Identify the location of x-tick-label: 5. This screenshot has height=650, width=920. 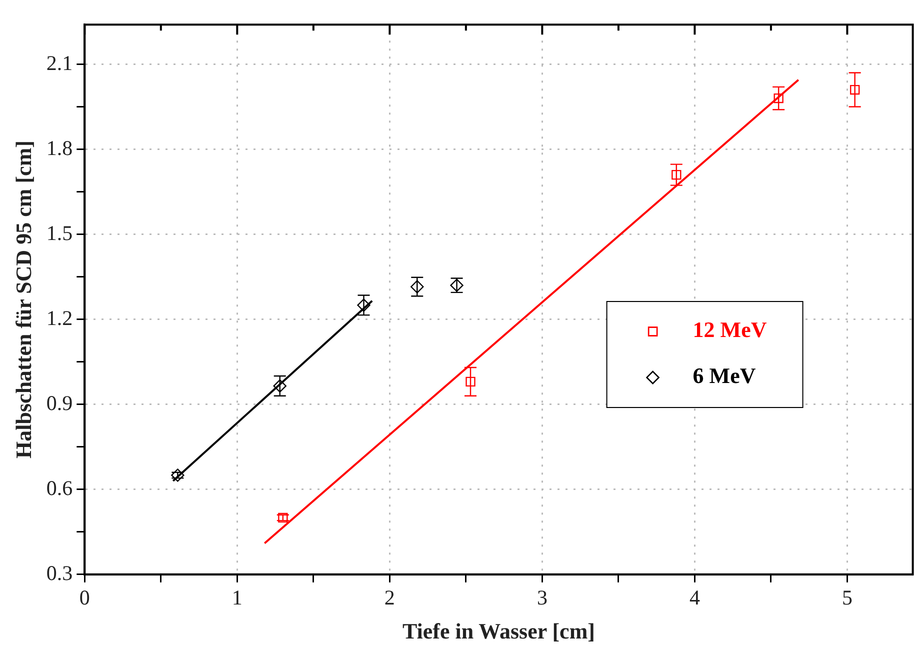
(847, 598).